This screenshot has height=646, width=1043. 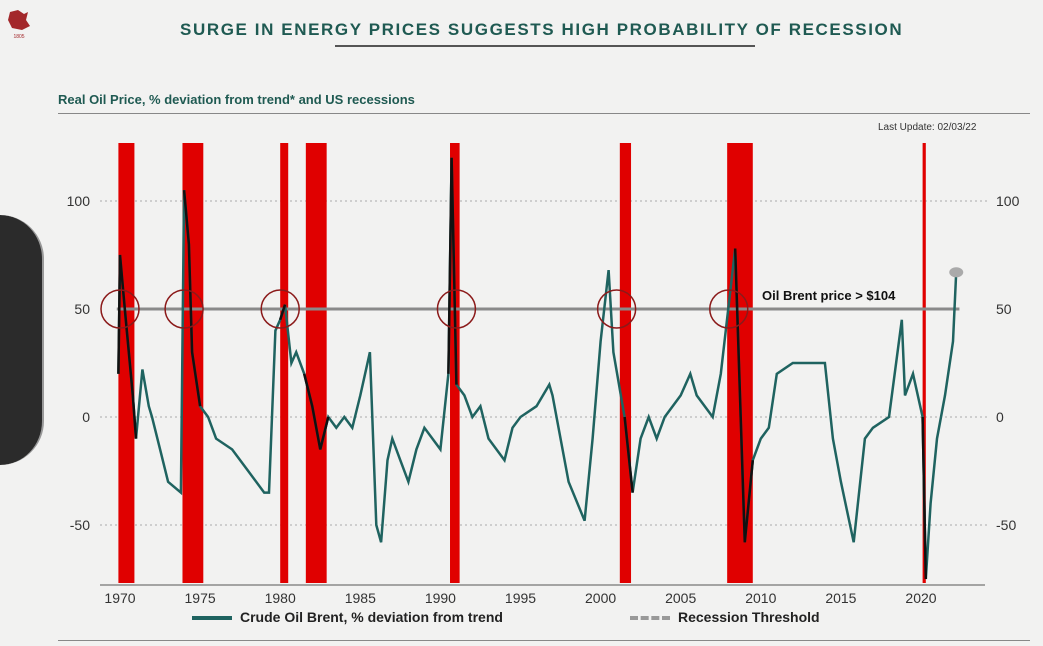 I want to click on last-update: Last Update: 02/03/22, so click(x=927, y=127).